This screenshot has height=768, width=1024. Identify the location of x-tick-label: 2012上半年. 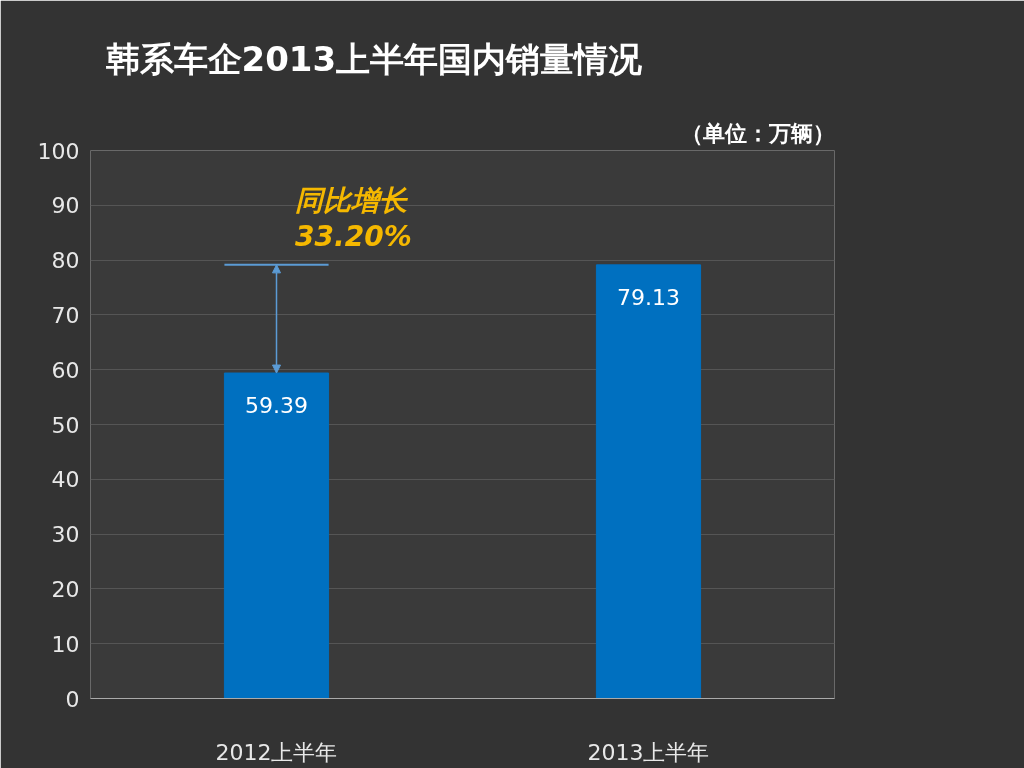
(276, 752).